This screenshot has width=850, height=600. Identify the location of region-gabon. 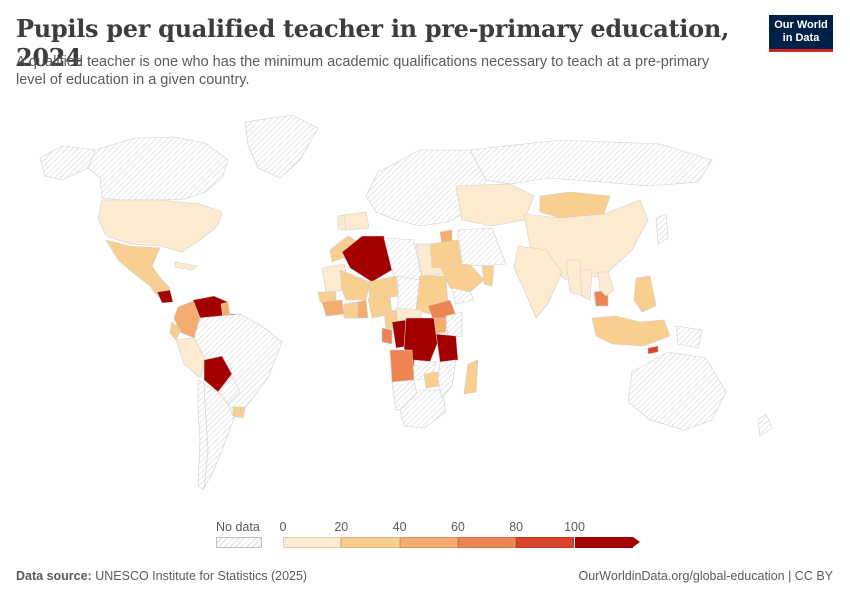
(387, 336).